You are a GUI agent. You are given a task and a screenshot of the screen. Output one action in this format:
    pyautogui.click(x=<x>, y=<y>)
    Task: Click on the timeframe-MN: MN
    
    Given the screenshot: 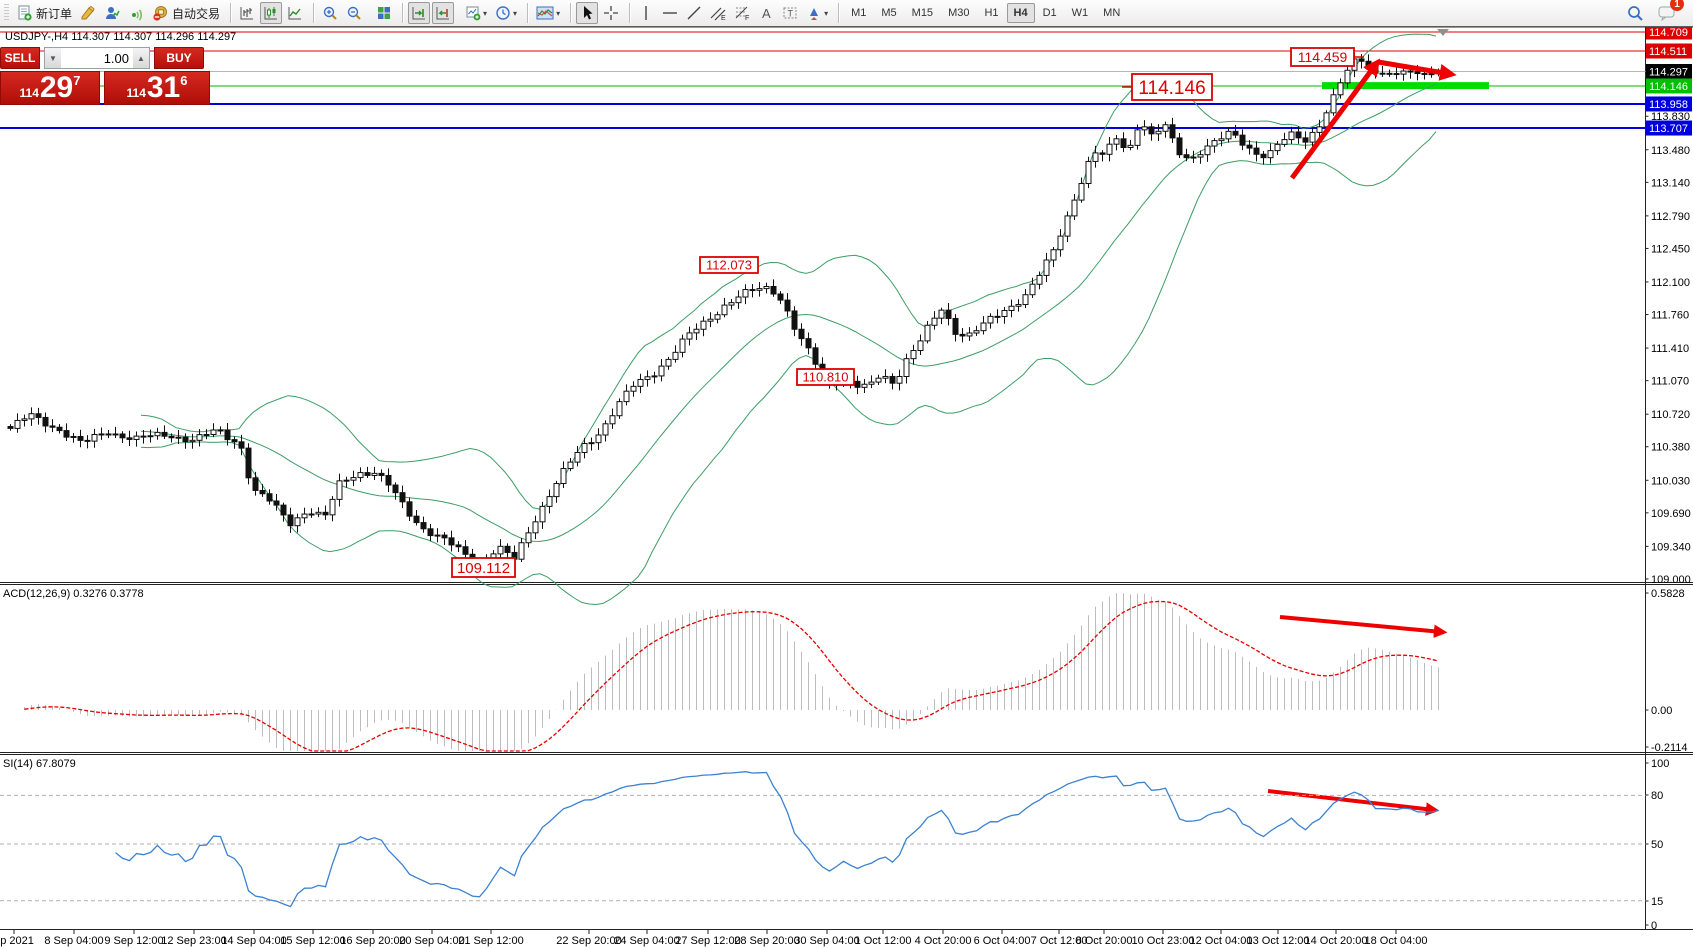 What is the action you would take?
    pyautogui.click(x=1111, y=13)
    